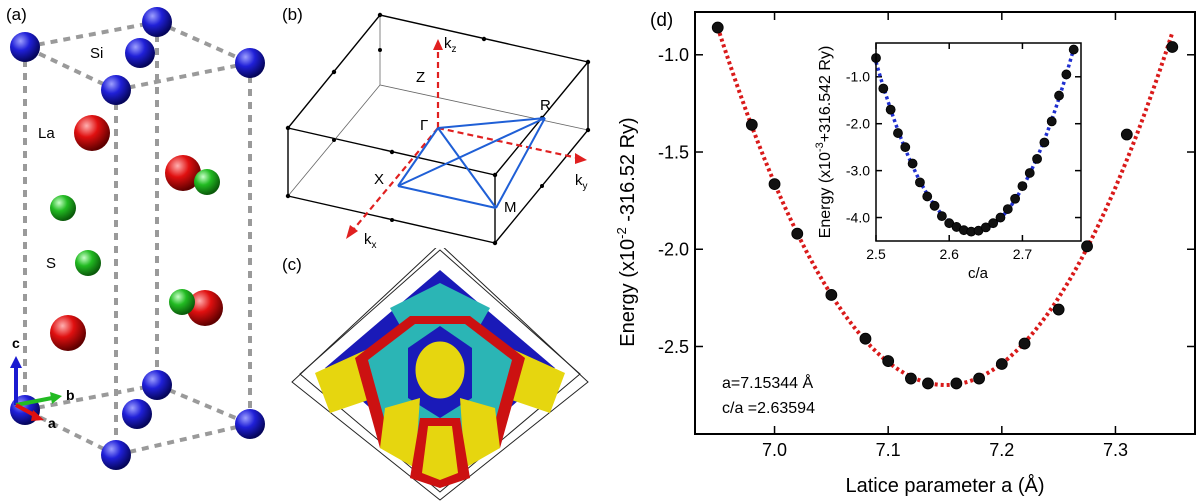 The image size is (1200, 502). What do you see at coordinates (438, 44) in the screenshot?
I see `kz-arrowhead` at bounding box center [438, 44].